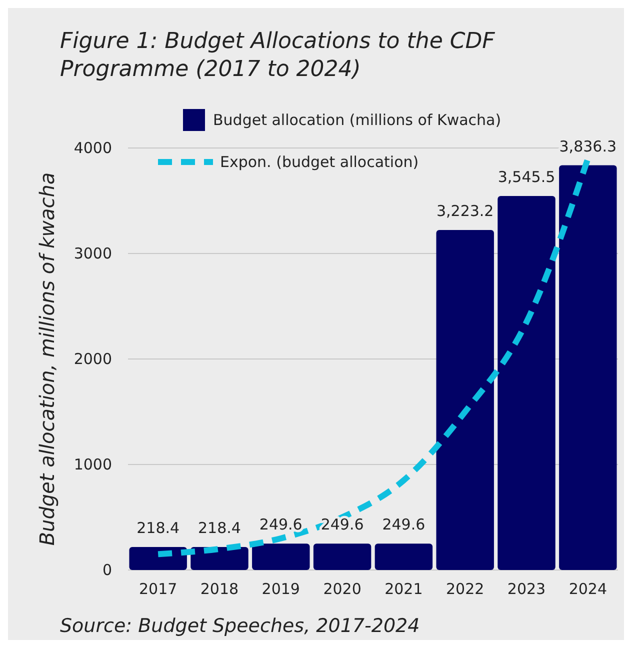 This screenshot has height=648, width=632. What do you see at coordinates (158, 589) in the screenshot?
I see `x-tick-label: 2017` at bounding box center [158, 589].